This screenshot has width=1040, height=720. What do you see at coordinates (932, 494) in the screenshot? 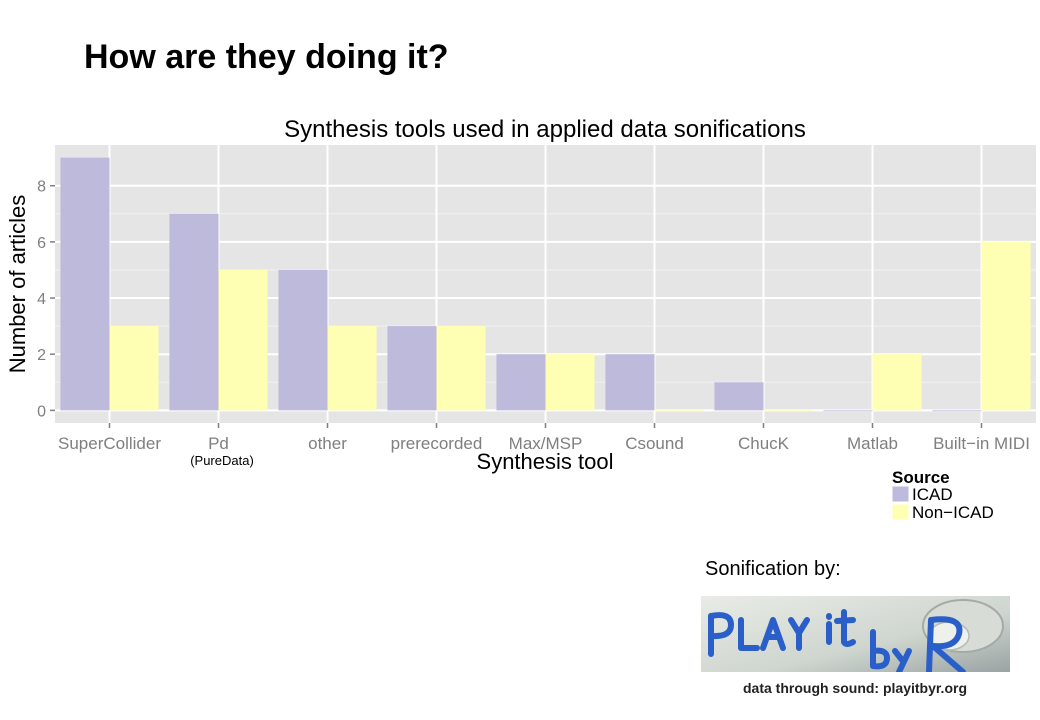
I see `legend-label-icad: ICAD` at bounding box center [932, 494].